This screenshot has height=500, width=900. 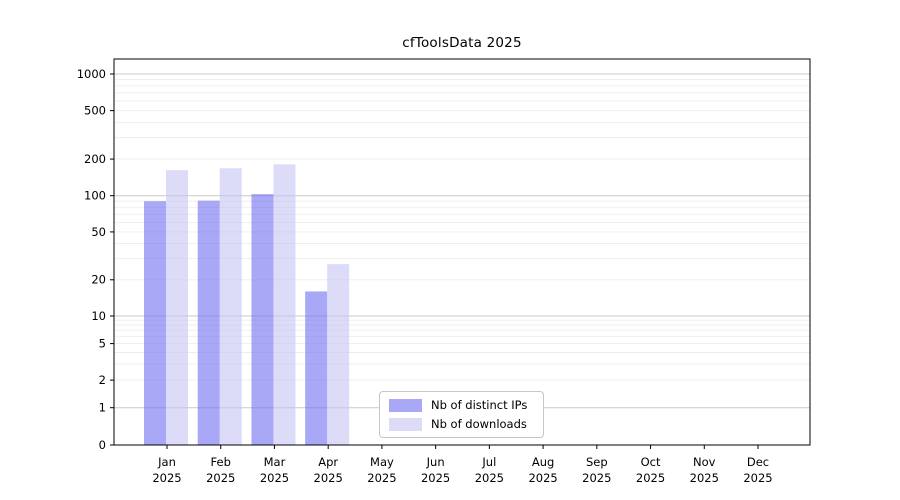 I want to click on bar-nb-of-downloads-jan, so click(x=177, y=307).